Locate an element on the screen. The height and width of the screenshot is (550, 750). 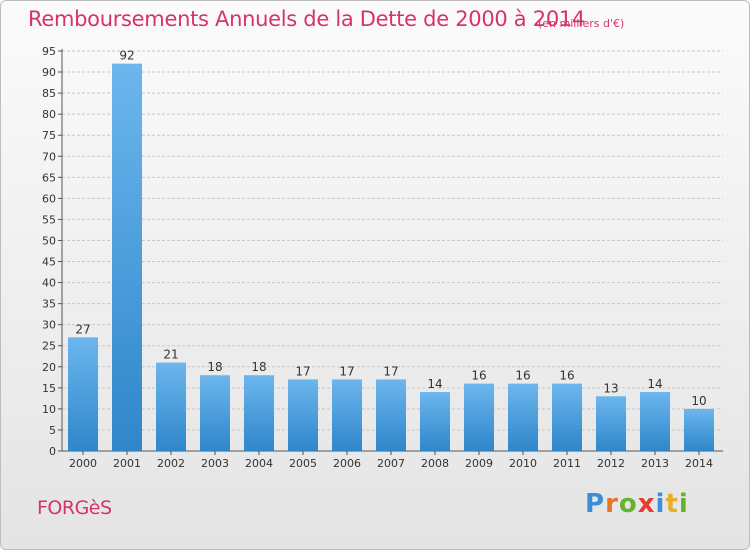
y-tick-label: 0 is located at coordinates (52, 451).